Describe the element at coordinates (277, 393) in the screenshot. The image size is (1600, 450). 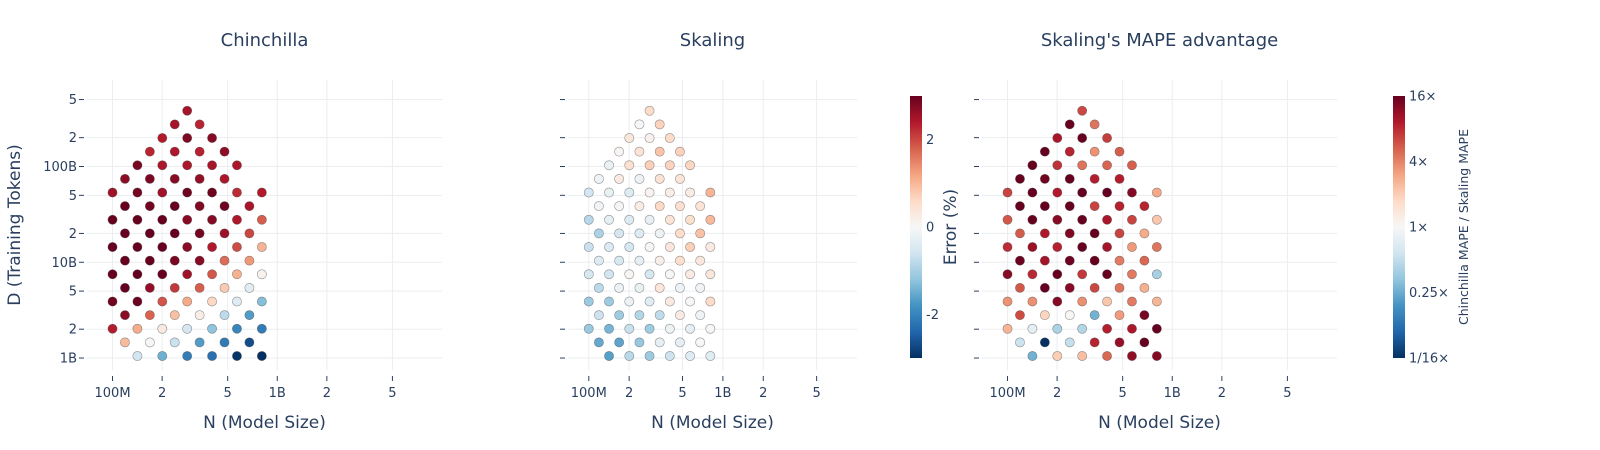
I see `x-tick-label: 1B` at that location.